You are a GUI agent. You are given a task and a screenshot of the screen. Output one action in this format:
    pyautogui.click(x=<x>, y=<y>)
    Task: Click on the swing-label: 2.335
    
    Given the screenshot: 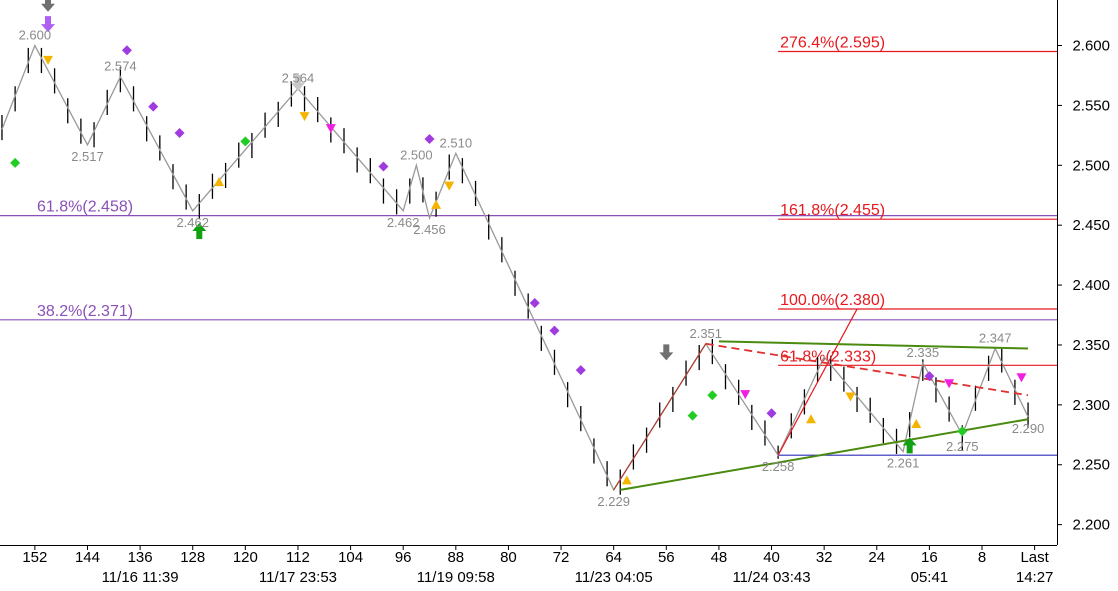 What is the action you would take?
    pyautogui.click(x=923, y=352)
    